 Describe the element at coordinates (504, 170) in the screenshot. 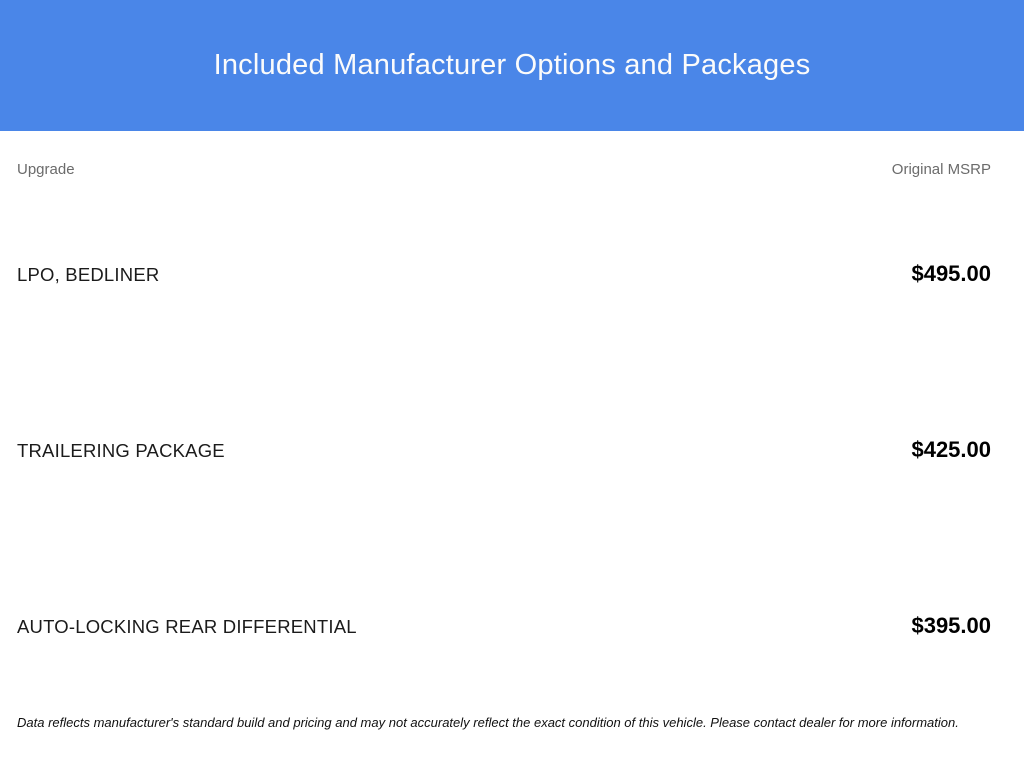

I see `table-header-row: Upgrade Original MSRP` at that location.